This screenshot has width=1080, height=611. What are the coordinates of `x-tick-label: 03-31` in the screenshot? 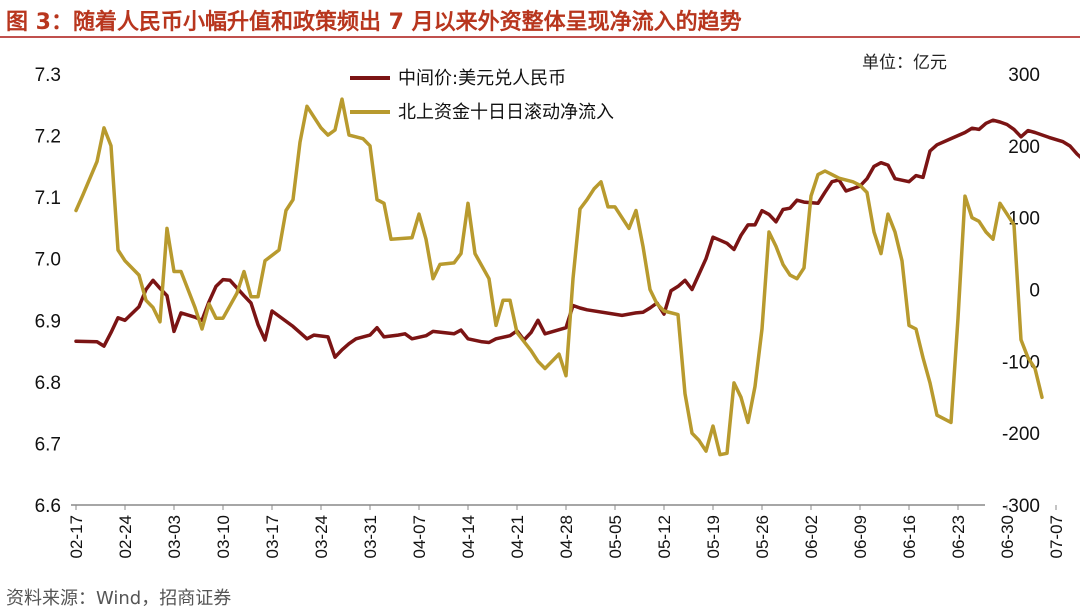 It's located at (370, 536).